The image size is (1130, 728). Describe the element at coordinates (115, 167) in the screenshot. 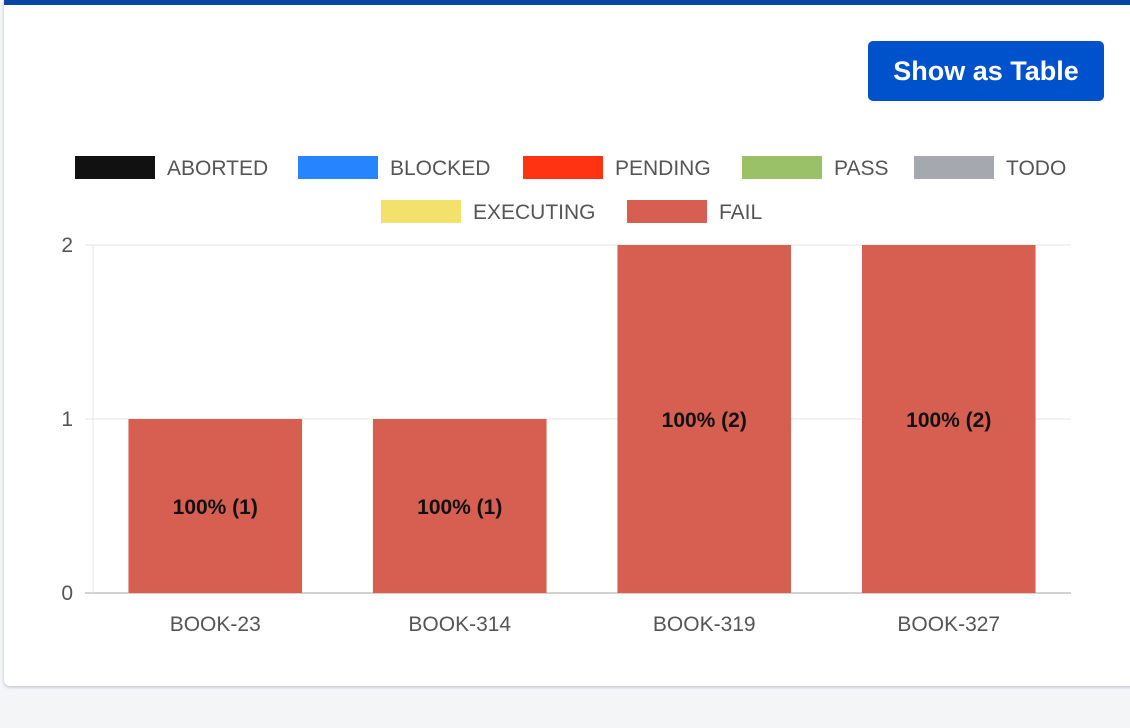

I see `legend-swatch-aborted` at that location.